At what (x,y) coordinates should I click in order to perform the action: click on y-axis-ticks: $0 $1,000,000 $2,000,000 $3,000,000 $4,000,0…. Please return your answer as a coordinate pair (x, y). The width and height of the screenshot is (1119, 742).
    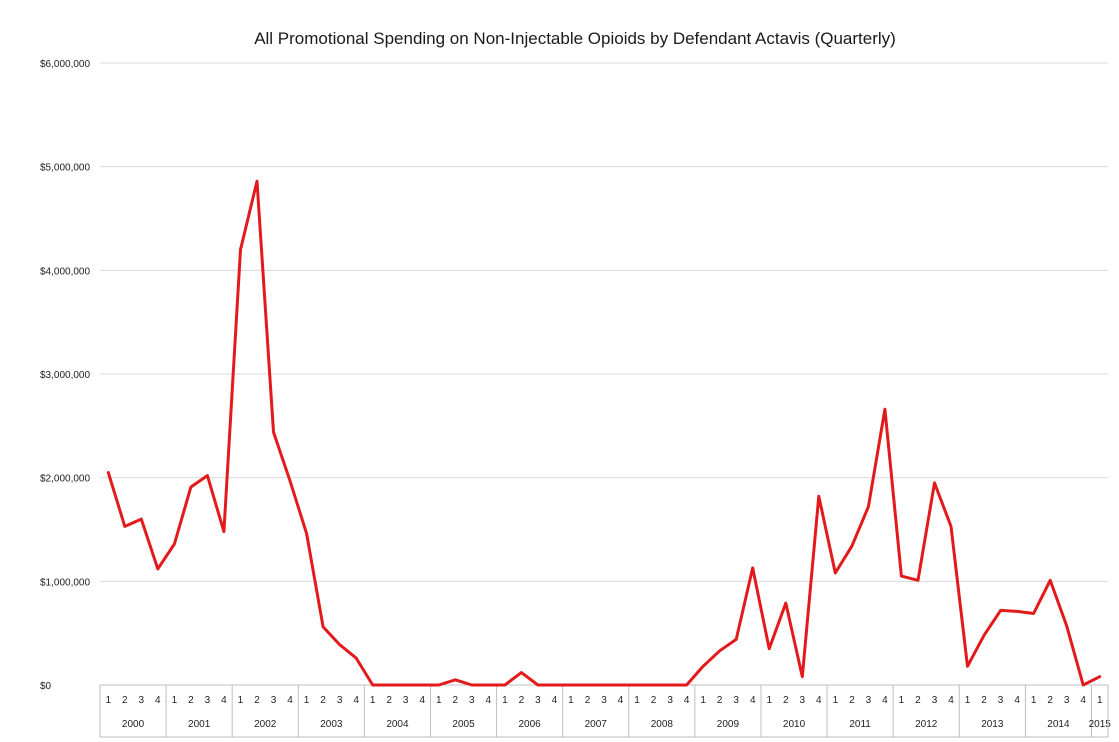
    Looking at the image, I should click on (65, 375).